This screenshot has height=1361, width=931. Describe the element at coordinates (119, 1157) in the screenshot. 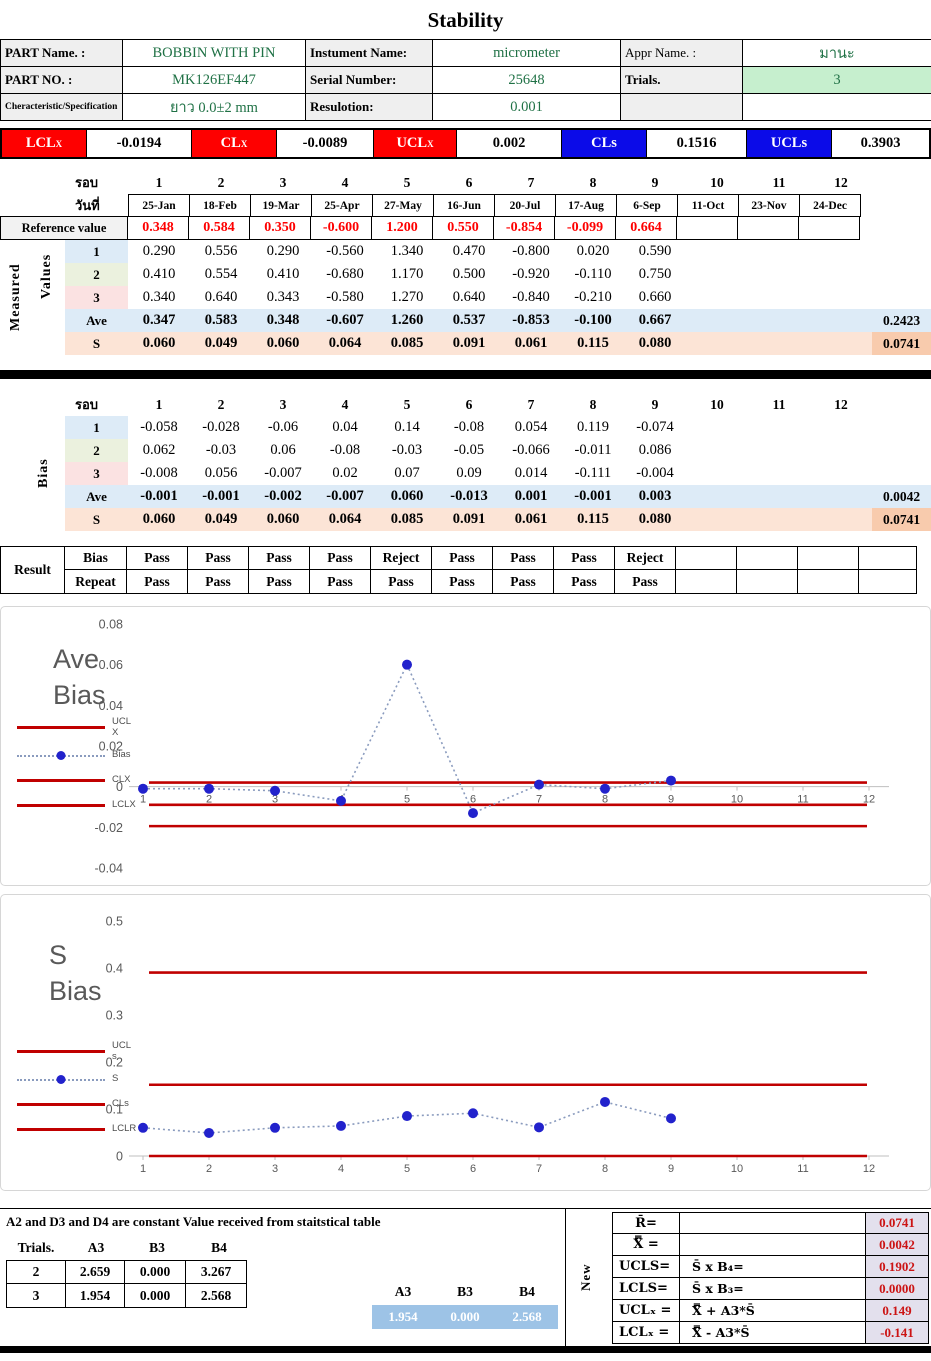

I see `svg-text: 0` at that location.